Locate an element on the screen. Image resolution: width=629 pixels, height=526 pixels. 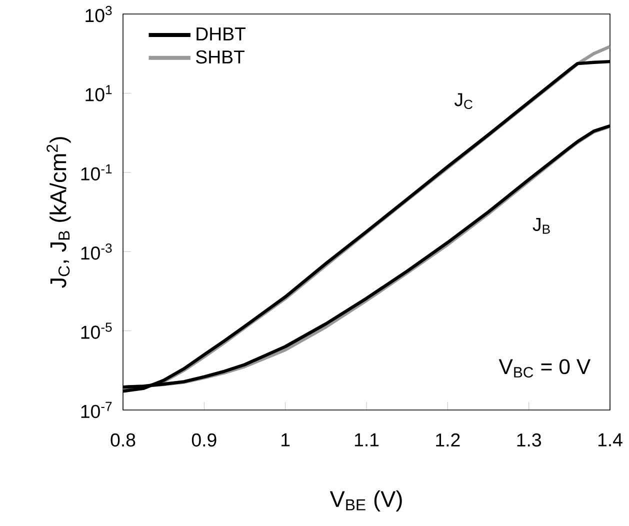
annotation: J$_{C}$ is located at coordinates (463, 101).